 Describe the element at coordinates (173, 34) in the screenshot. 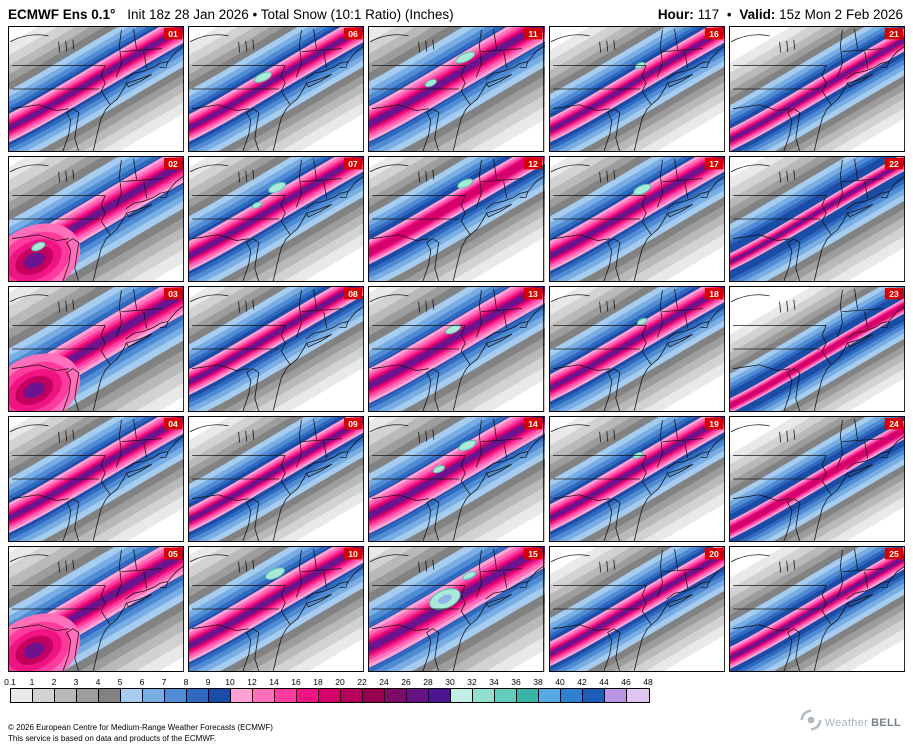

I see `svg-text: 01` at that location.